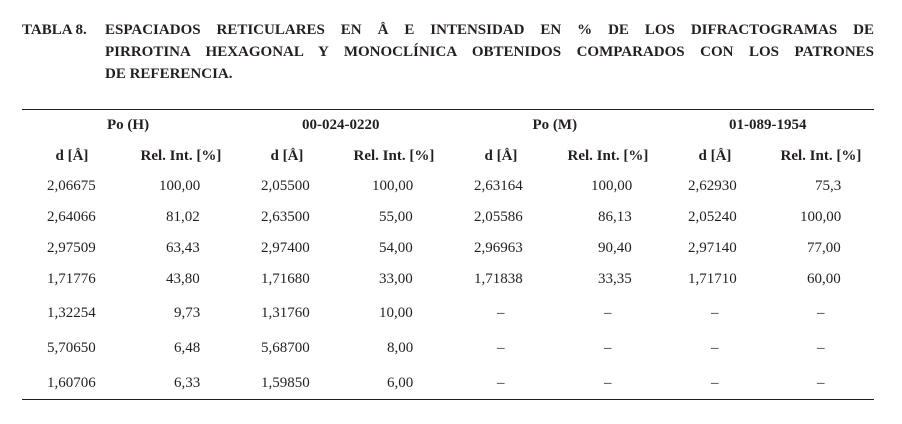 The width and height of the screenshot is (902, 424). What do you see at coordinates (187, 348) in the screenshot?
I see `table-cell: 6,48` at bounding box center [187, 348].